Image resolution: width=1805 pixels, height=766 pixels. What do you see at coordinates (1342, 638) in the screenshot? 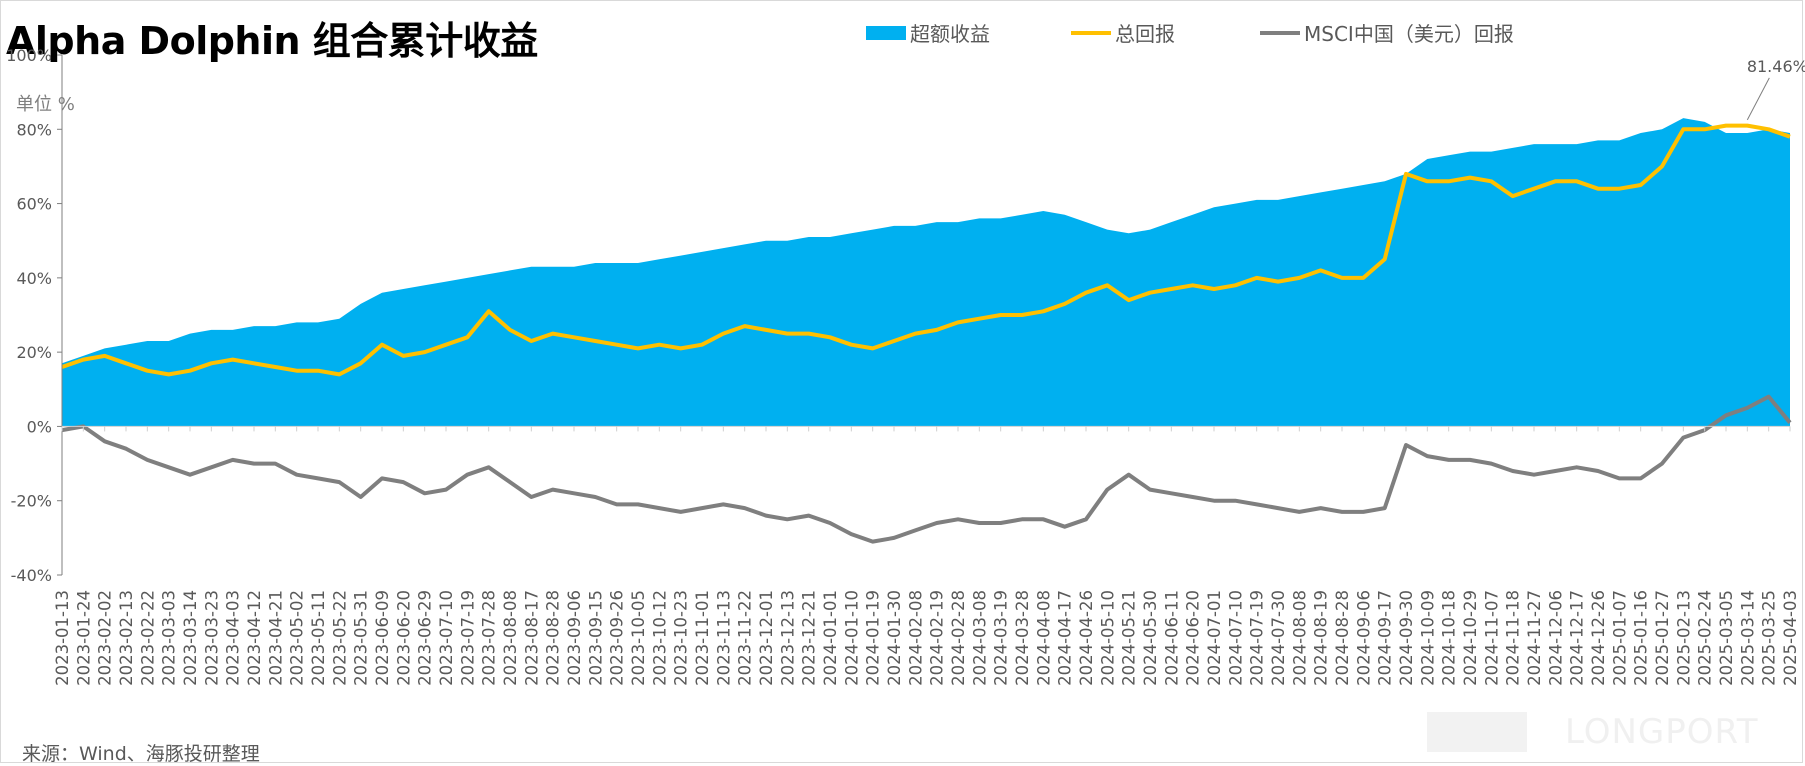
I see `x-tick-label: 2024-08-28` at bounding box center [1342, 638].